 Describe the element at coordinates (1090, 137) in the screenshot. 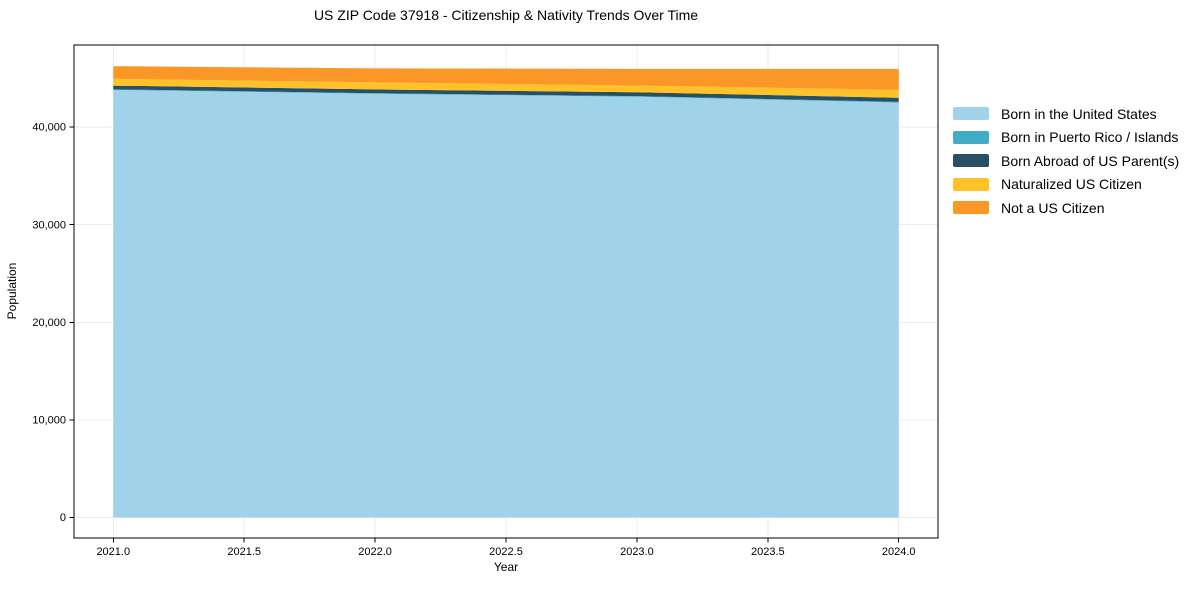

I see `legend-label: Born in Puerto Rico / Islands` at that location.